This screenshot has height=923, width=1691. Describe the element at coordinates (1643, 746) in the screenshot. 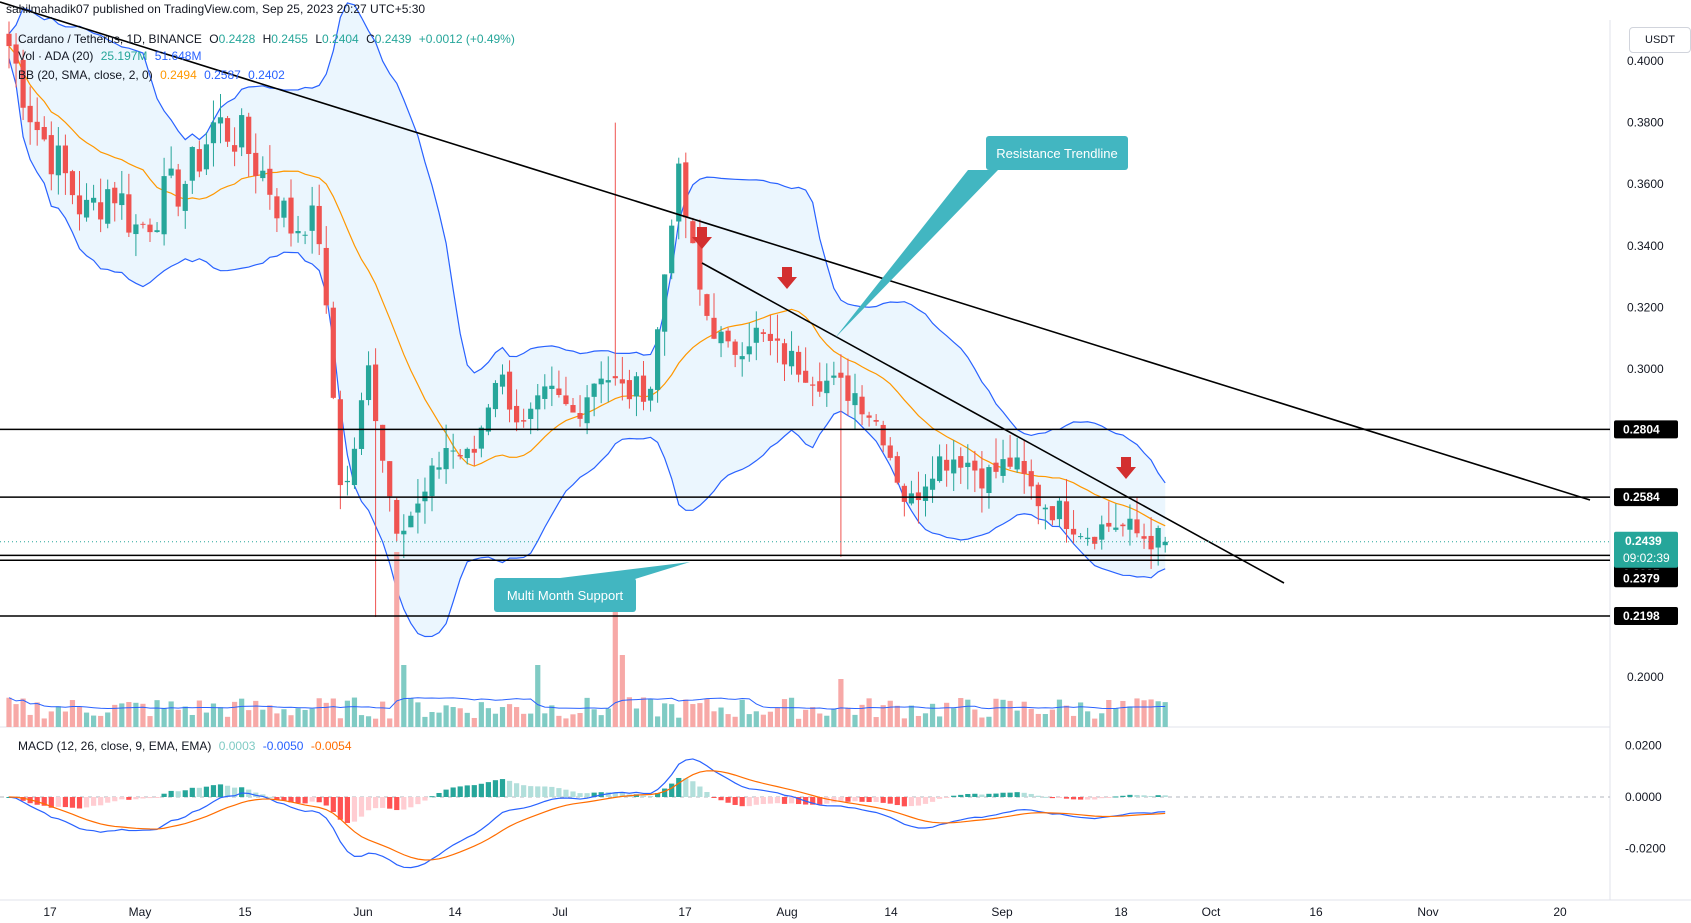

I see `macd-tick-label: 0.0200` at that location.